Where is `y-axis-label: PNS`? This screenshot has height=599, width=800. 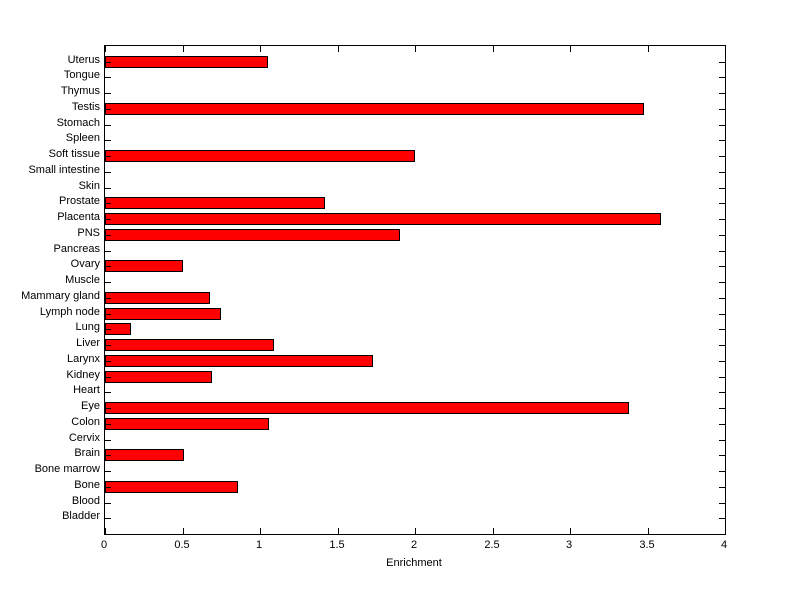
y-axis-label: PNS is located at coordinates (88, 233).